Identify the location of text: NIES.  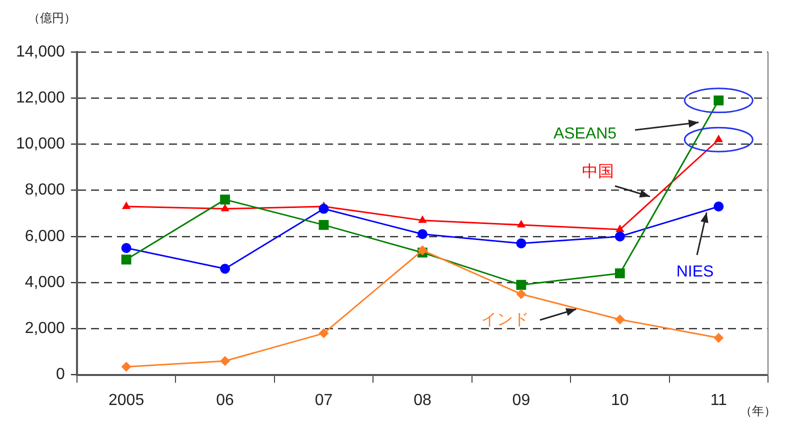
(695, 271).